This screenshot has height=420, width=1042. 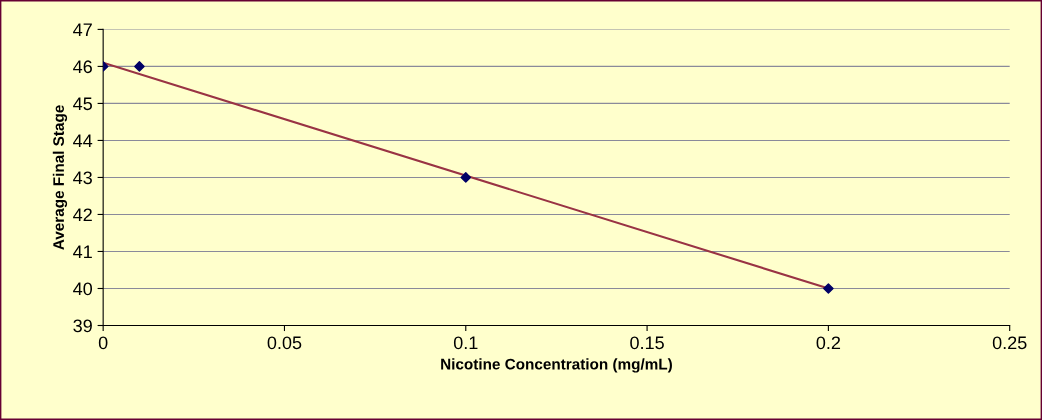 What do you see at coordinates (82, 252) in the screenshot?
I see `y-tick-label: 41` at bounding box center [82, 252].